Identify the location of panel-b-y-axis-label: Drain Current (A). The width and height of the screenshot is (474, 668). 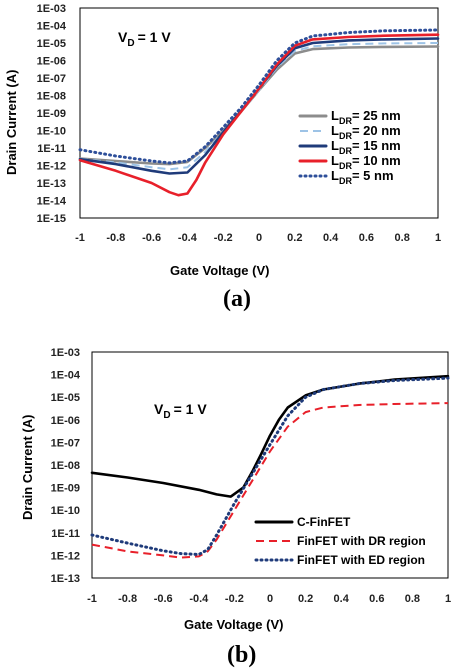
(27, 467).